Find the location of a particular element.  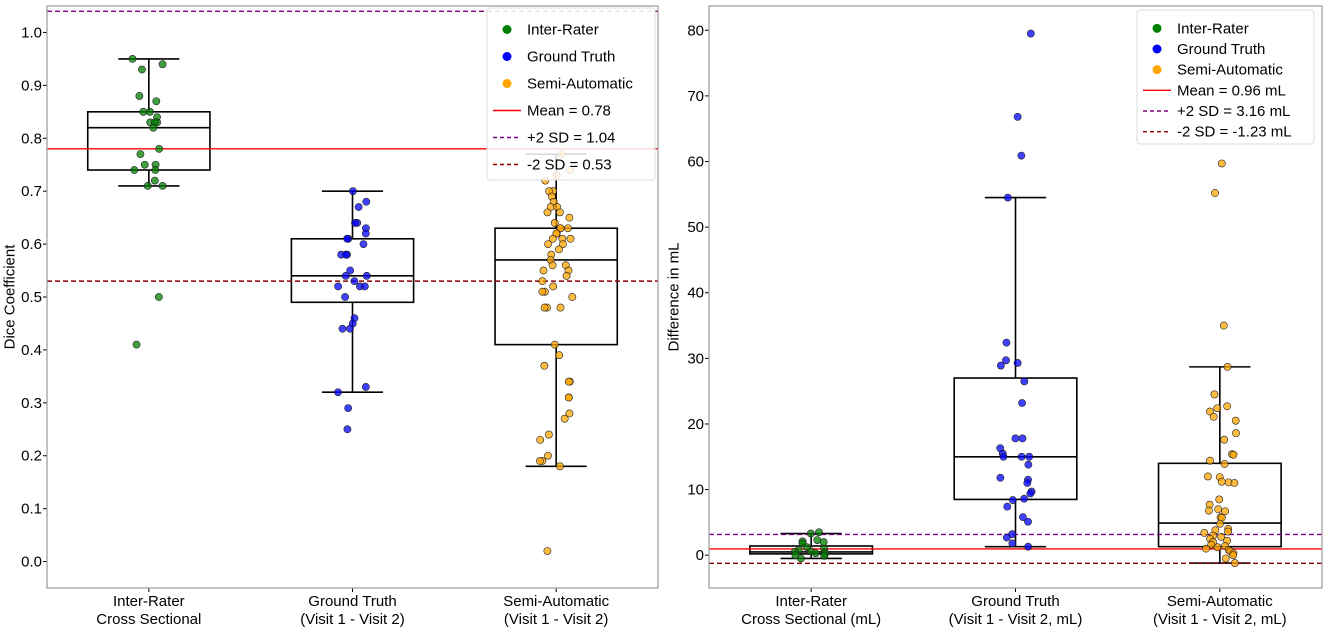

y-tick-label: 40 is located at coordinates (695, 293).